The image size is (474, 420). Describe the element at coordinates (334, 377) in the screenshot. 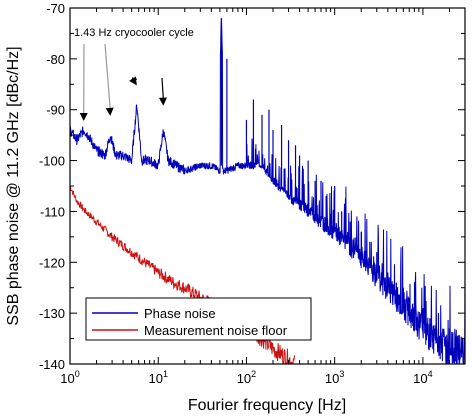

I see `x-tick-label: 10³` at that location.